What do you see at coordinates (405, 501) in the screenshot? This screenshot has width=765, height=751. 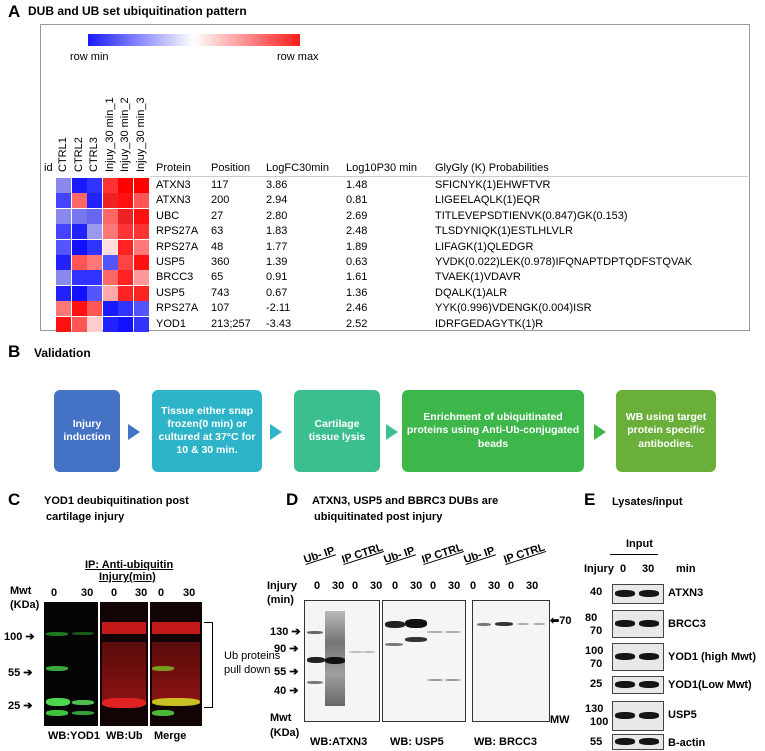 I see `panel-d-title-1: ATXN3, USP5 and BBRC3 DUBs are` at bounding box center [405, 501].